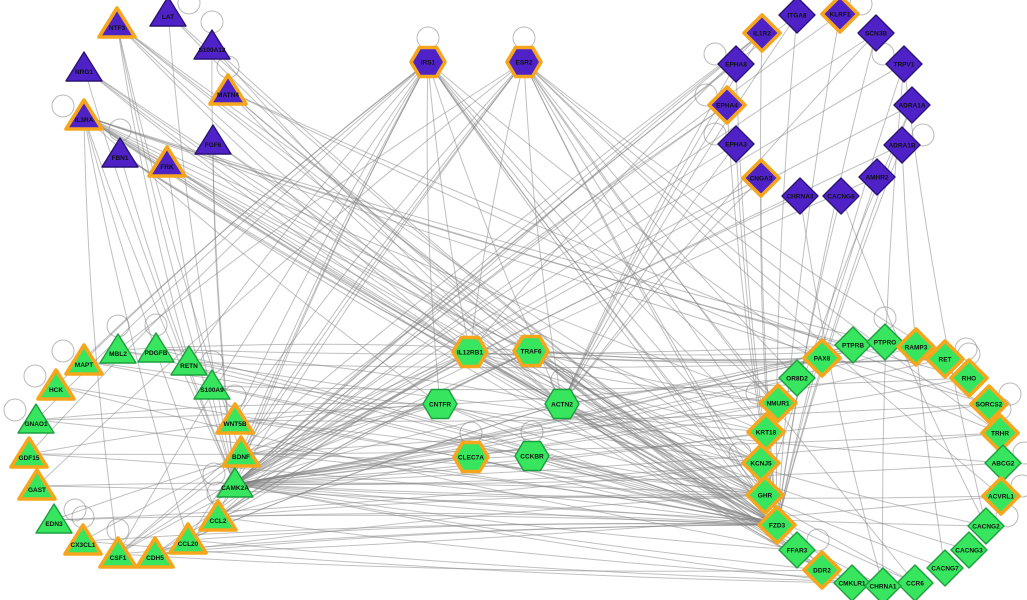 Image resolution: width=1027 pixels, height=600 pixels. I want to click on node-FGF6: FGF6, so click(213, 139).